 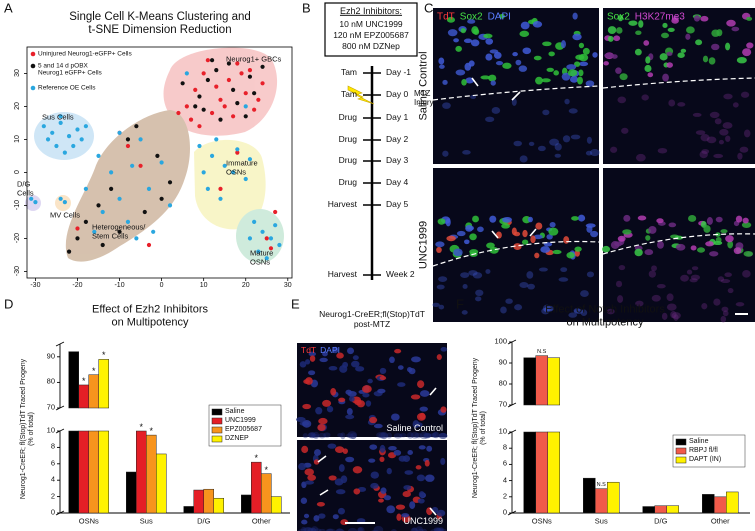 What do you see at coordinates (85, 54) in the screenshot?
I see `legend-label: Uninjured Neurog1-eGFP+ Cells` at bounding box center [85, 54].